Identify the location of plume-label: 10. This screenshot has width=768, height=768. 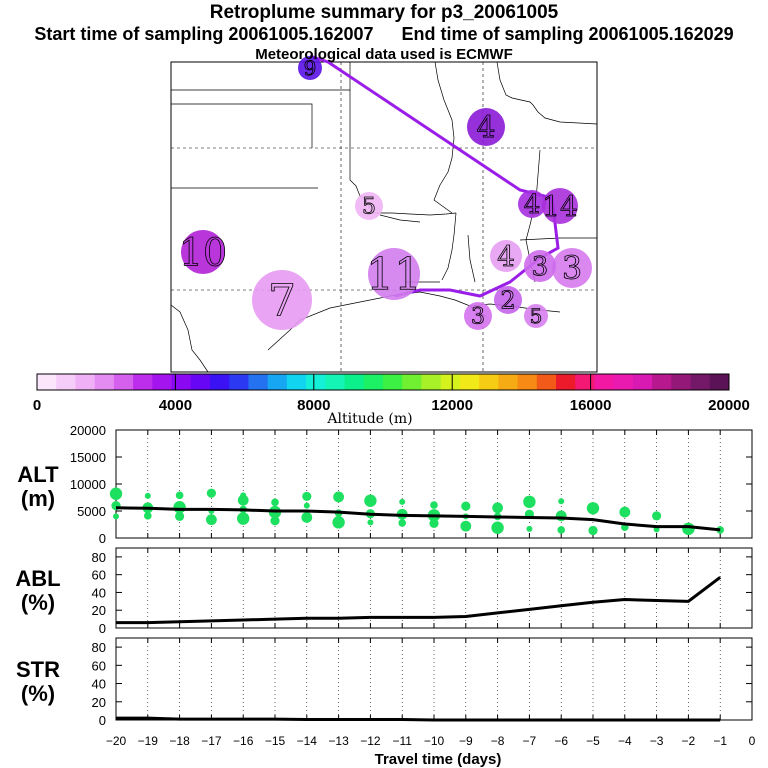
(203, 252).